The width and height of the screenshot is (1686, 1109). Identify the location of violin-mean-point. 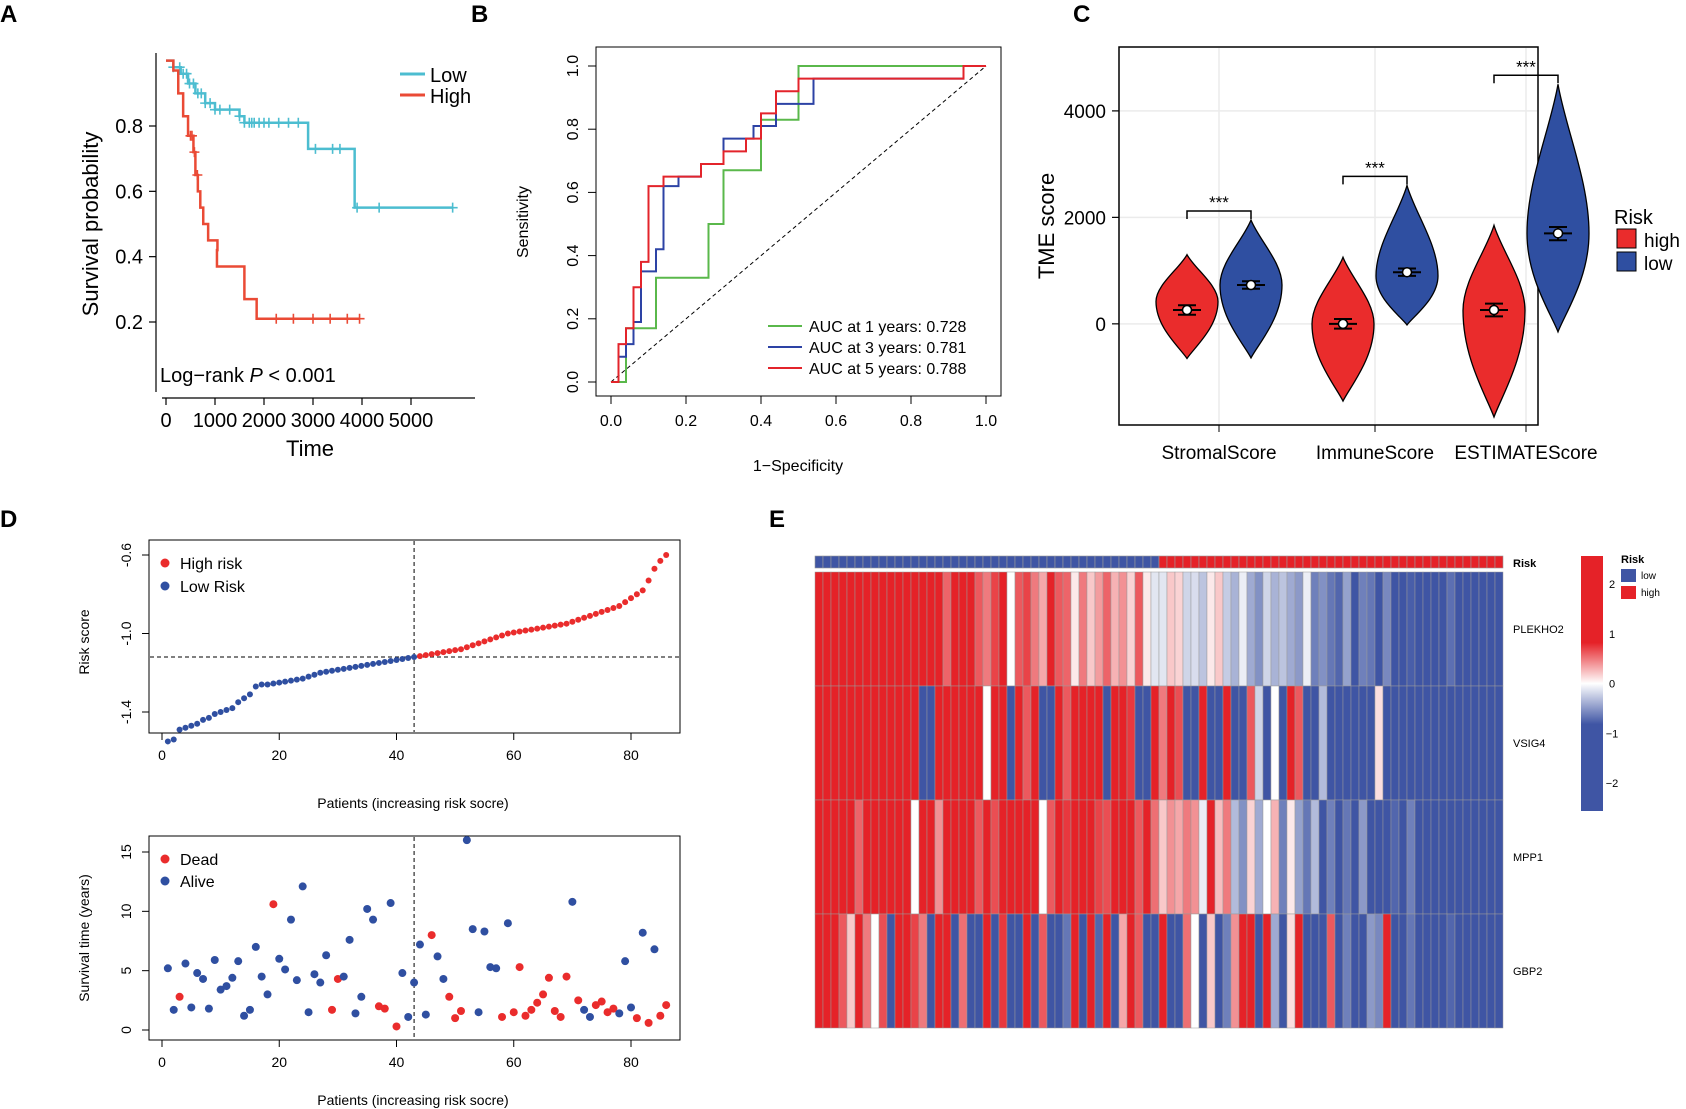
(1494, 310).